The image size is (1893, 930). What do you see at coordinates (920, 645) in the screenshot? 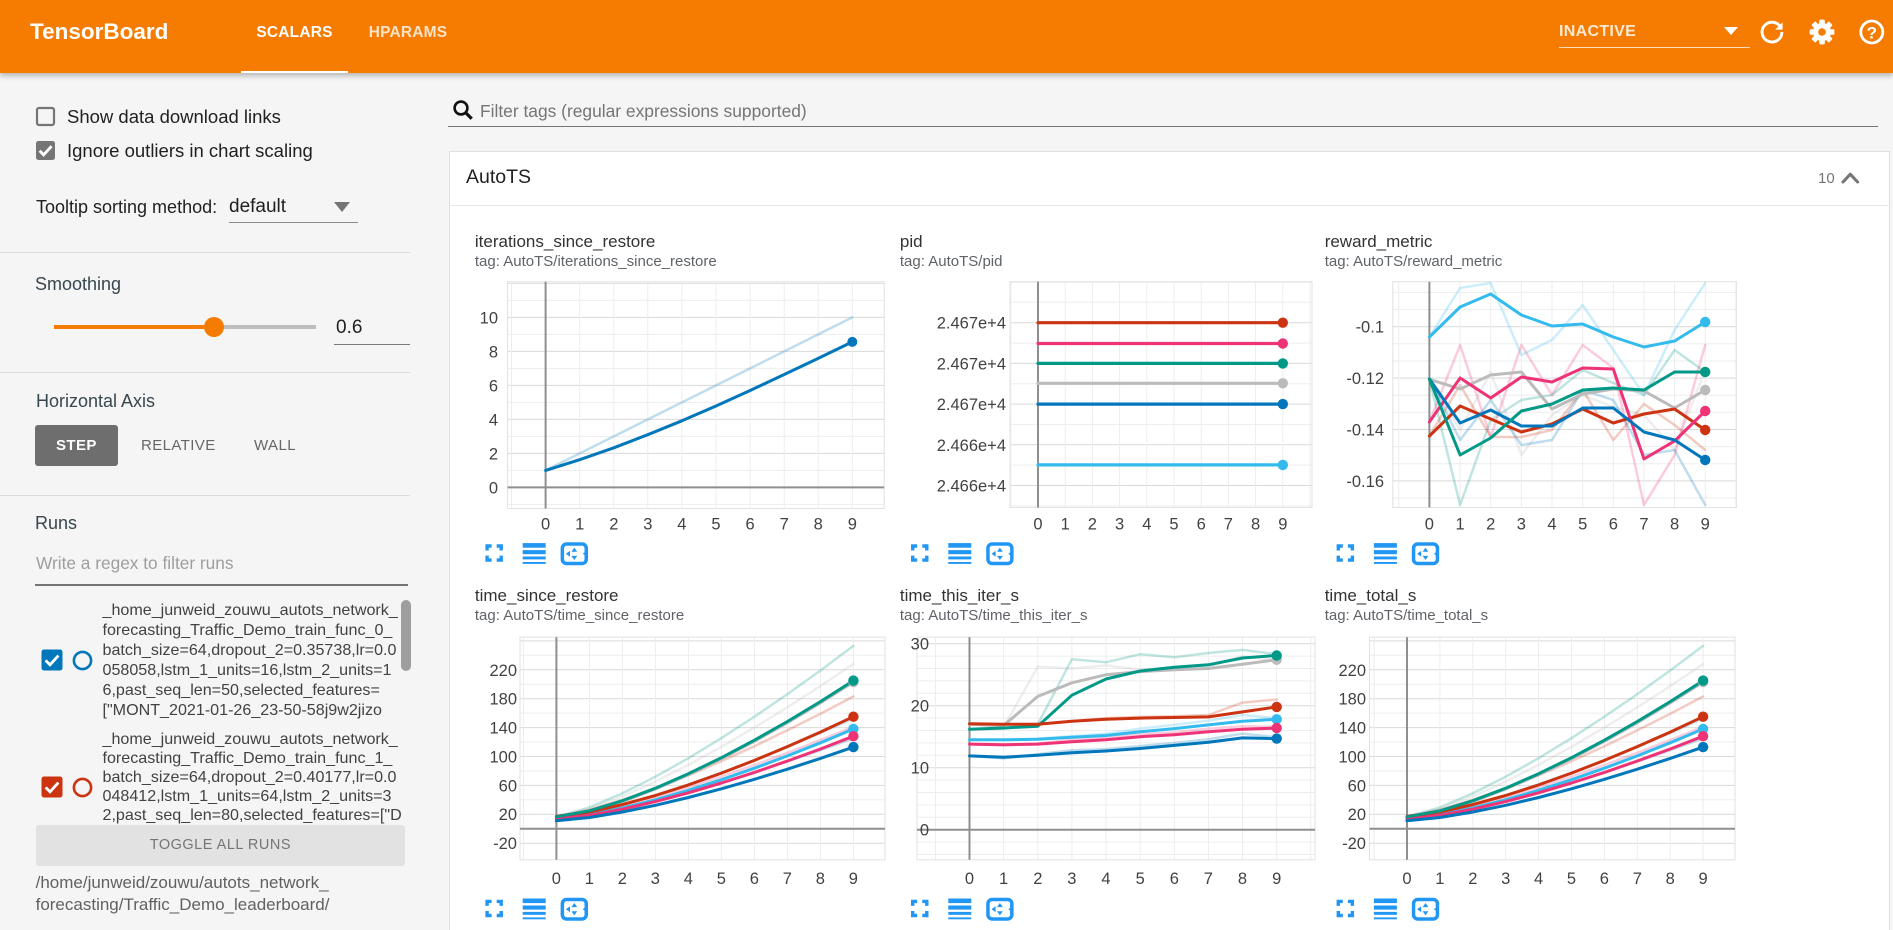
I see `svg-text: 30` at bounding box center [920, 645].